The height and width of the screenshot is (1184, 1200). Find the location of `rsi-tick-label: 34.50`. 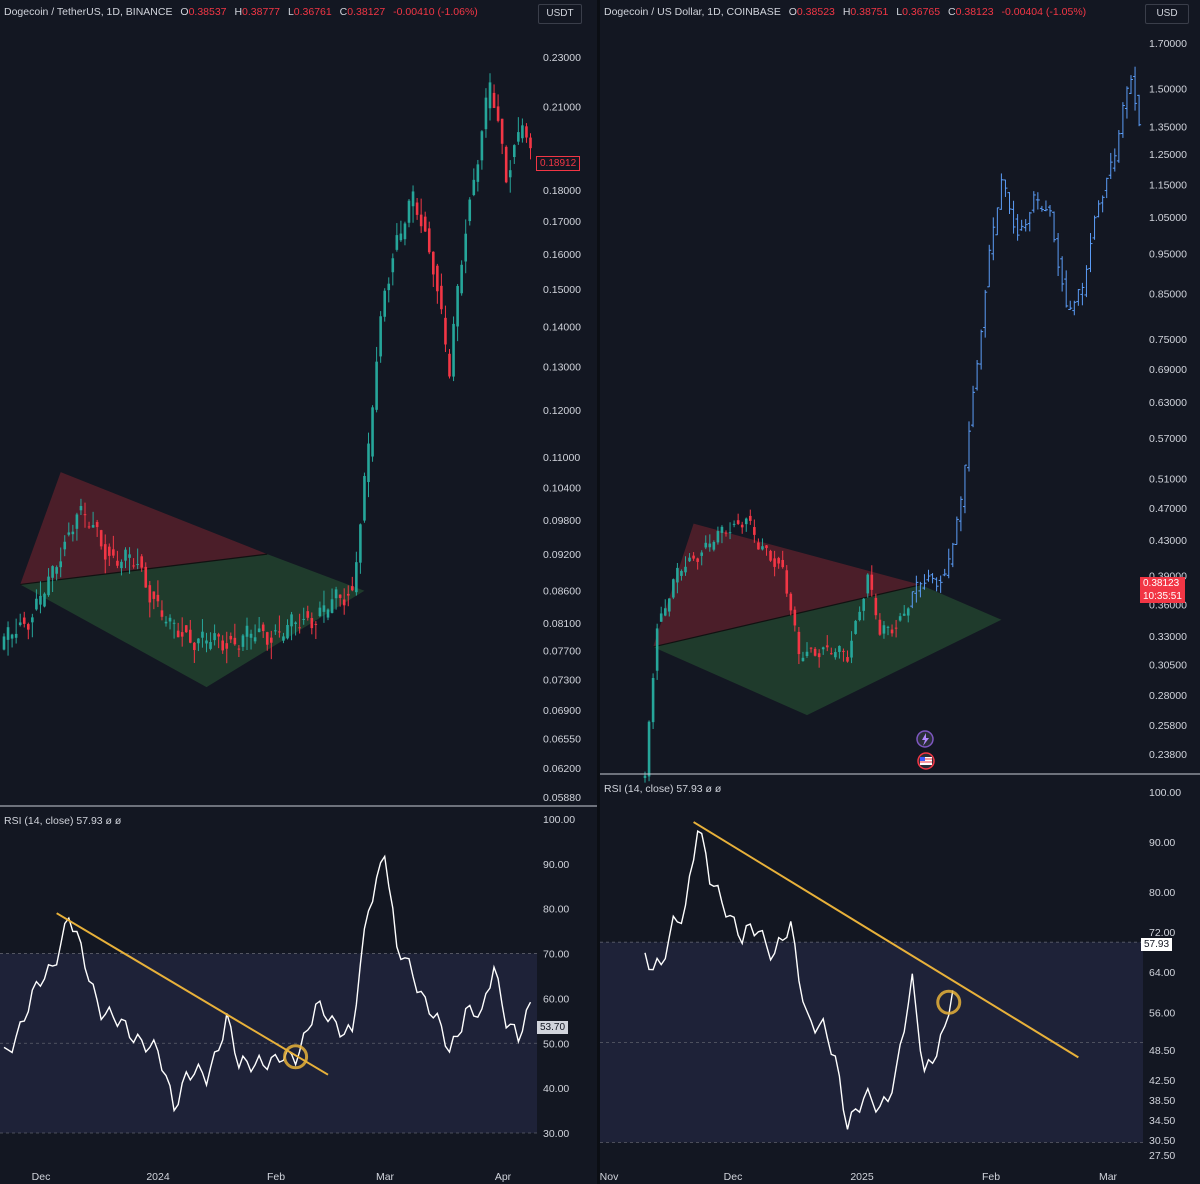

rsi-tick-label: 34.50 is located at coordinates (1162, 1121).